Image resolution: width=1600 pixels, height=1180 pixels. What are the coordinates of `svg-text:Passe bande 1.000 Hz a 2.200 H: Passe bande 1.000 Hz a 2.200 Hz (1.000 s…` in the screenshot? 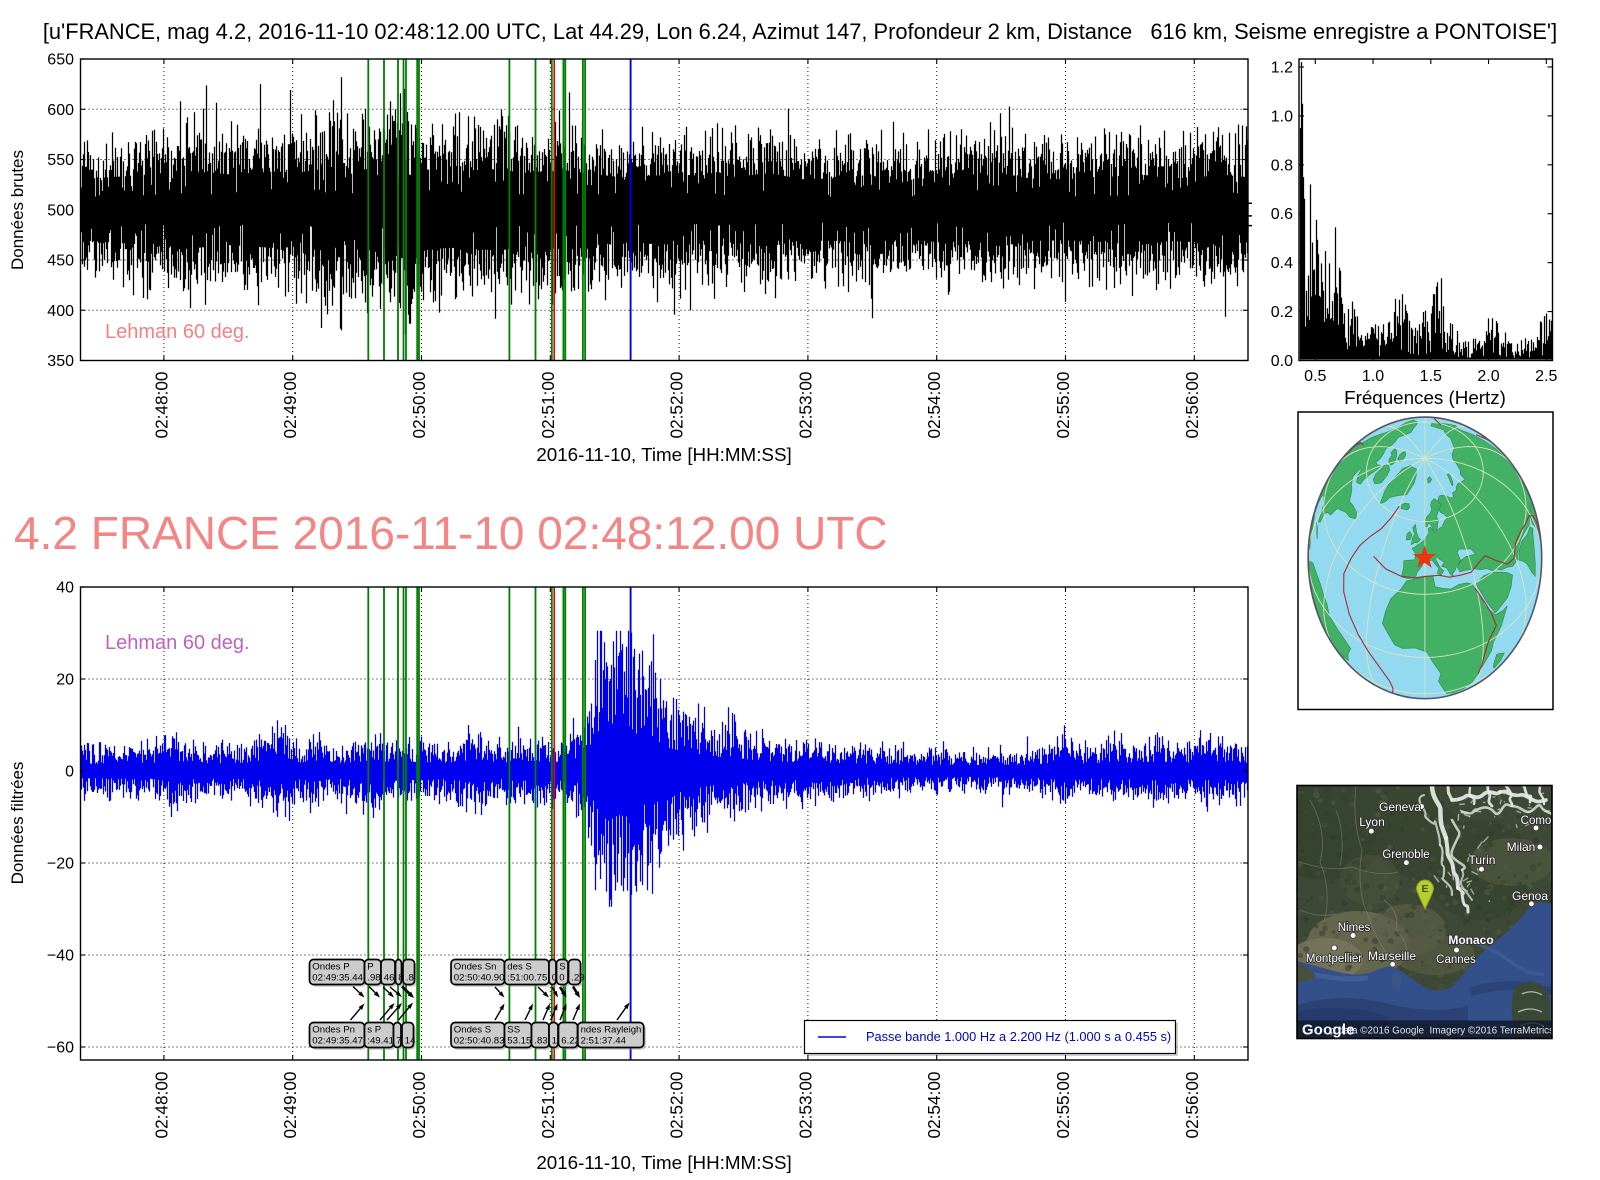 It's located at (1018, 1036).